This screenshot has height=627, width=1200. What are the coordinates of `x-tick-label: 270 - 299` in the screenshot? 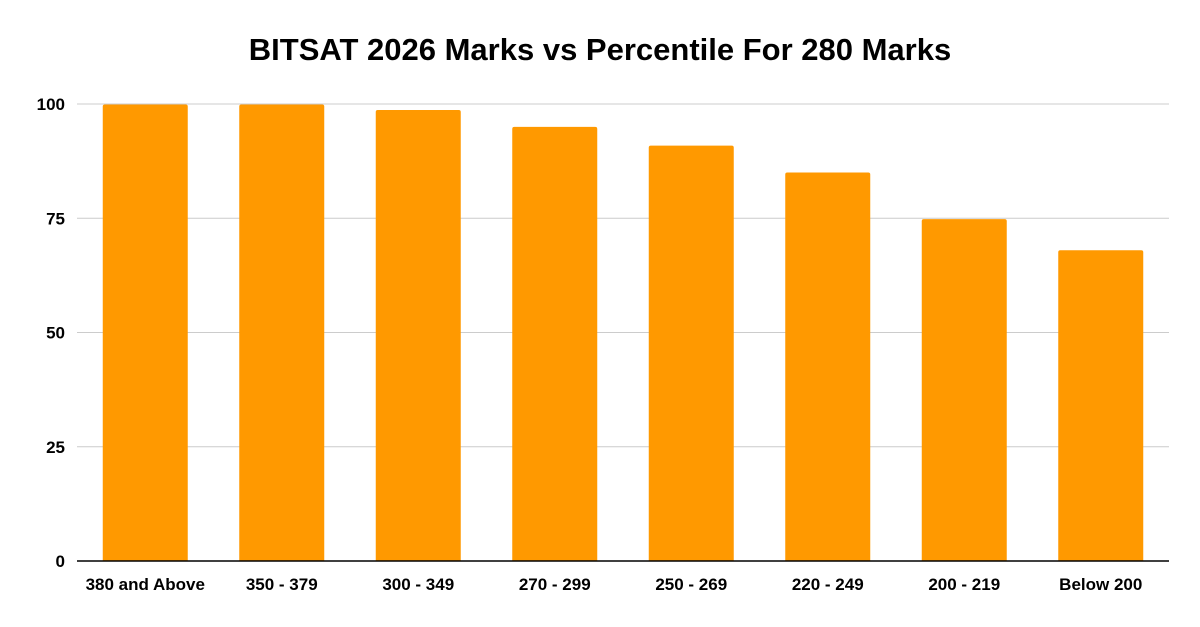 It's located at (555, 584).